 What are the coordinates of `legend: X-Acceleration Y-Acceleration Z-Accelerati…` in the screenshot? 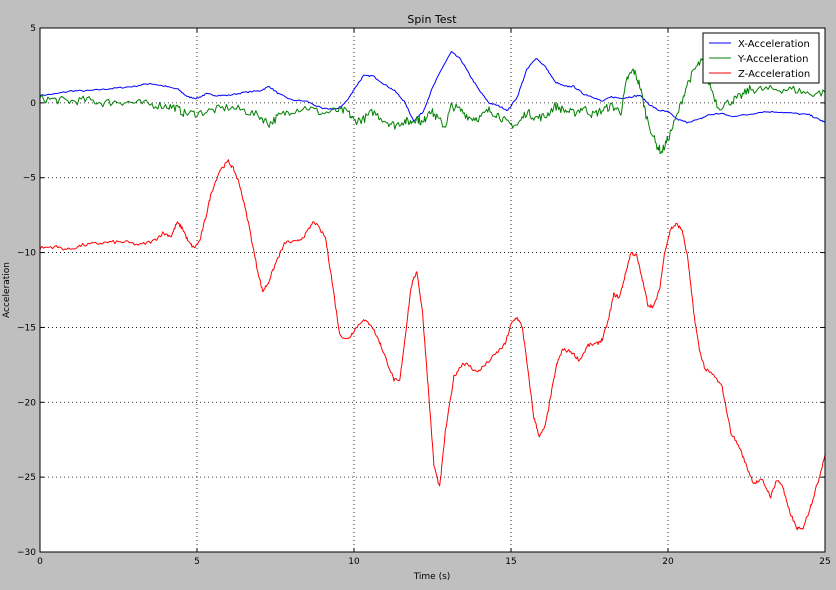 It's located at (761, 58).